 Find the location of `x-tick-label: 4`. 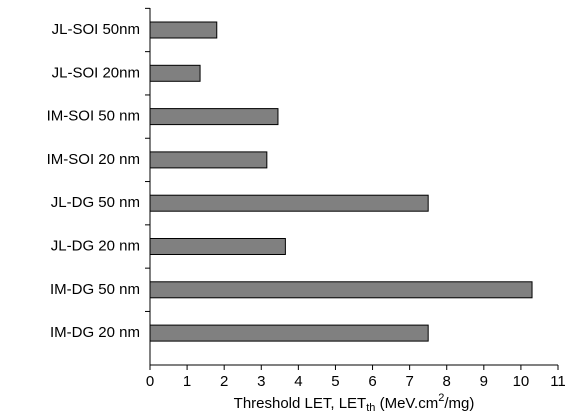

x-tick-label: 4 is located at coordinates (298, 381).